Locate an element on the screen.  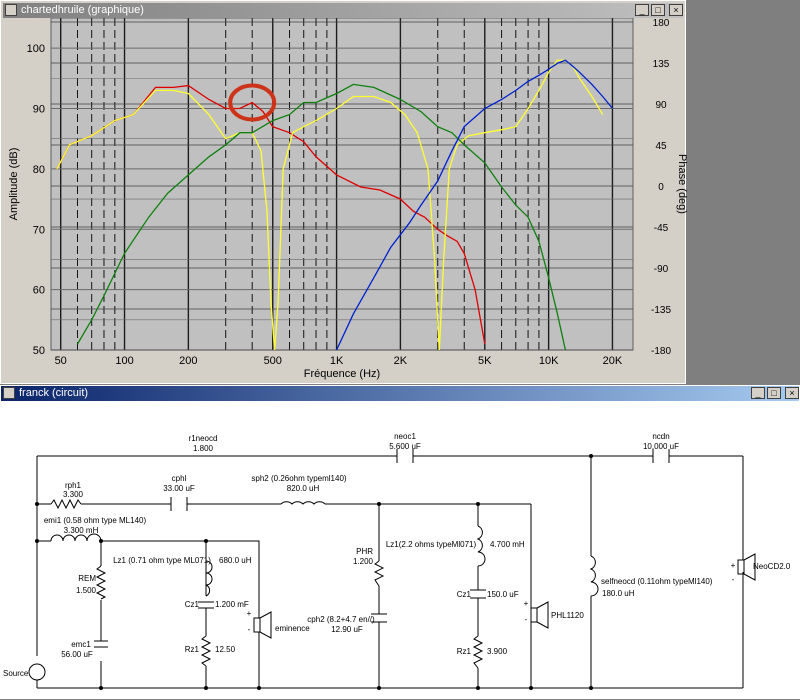
x-tick-label: 2K is located at coordinates (401, 361).